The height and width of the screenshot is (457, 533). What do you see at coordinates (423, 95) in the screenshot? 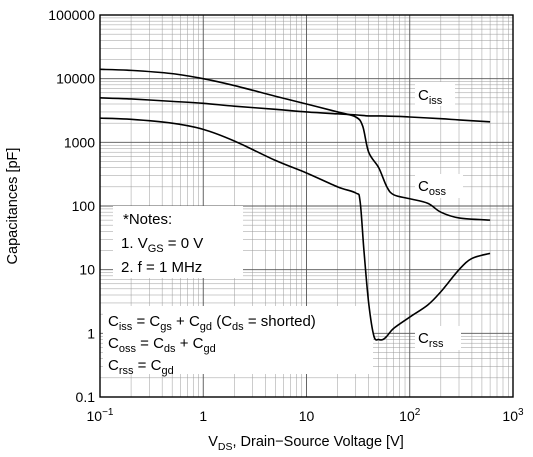
I see `ciss-label-main: C` at bounding box center [423, 95].